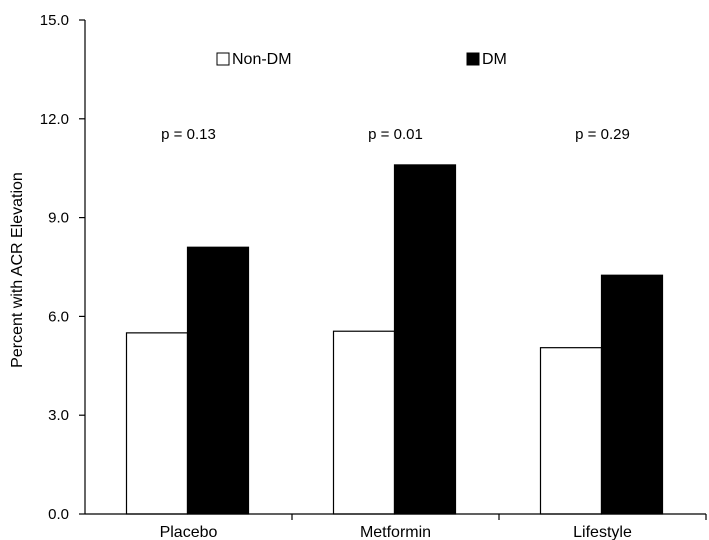 Image resolution: width=709 pixels, height=540 pixels. What do you see at coordinates (17, 270) in the screenshot?
I see `y-axis-label: Percent with ACR Elevation` at bounding box center [17, 270].